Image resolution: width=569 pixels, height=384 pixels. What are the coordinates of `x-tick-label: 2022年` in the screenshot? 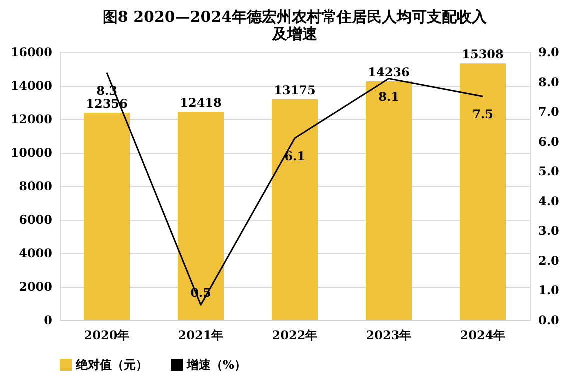 It's located at (295, 335).